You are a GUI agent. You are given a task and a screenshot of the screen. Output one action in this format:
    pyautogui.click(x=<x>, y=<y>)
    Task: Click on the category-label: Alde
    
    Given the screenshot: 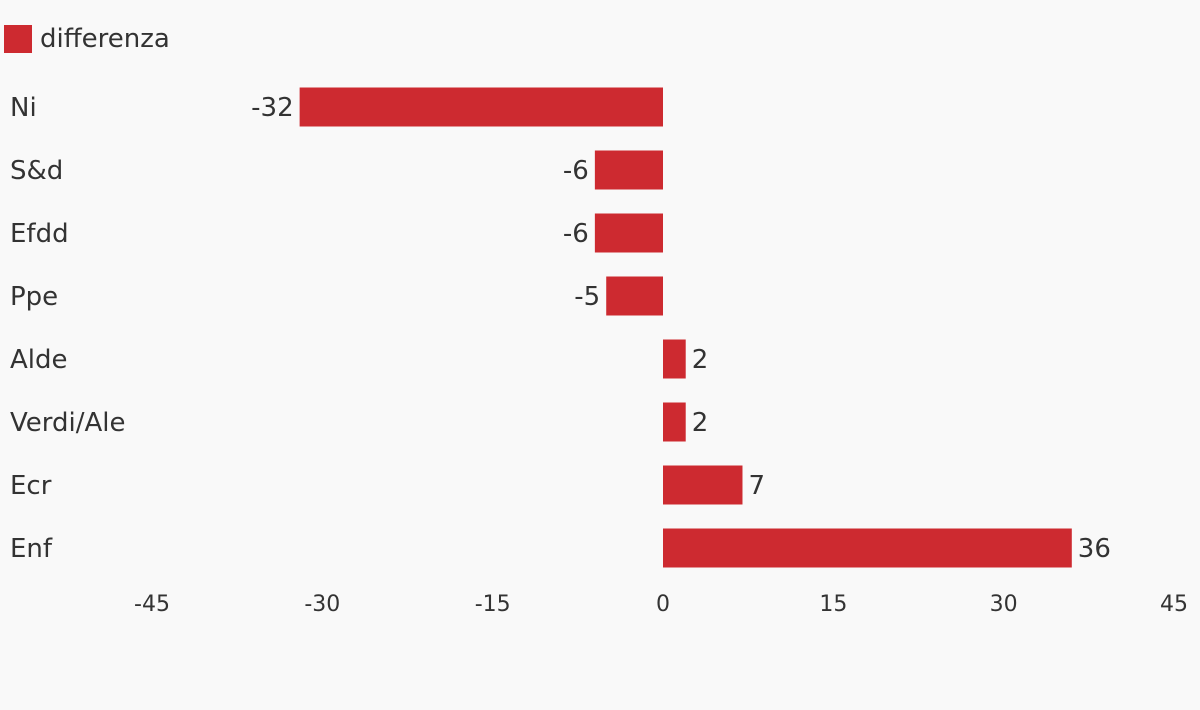 What is the action you would take?
    pyautogui.click(x=39, y=360)
    